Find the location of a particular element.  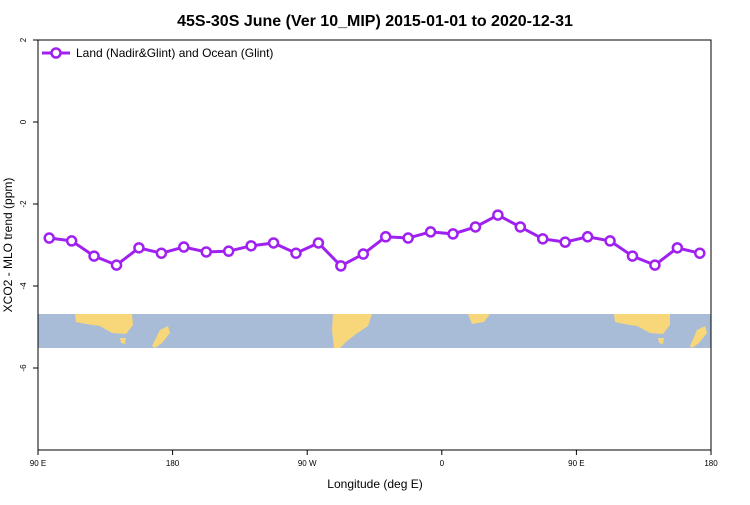

x-tick-label: 0 is located at coordinates (442, 463).